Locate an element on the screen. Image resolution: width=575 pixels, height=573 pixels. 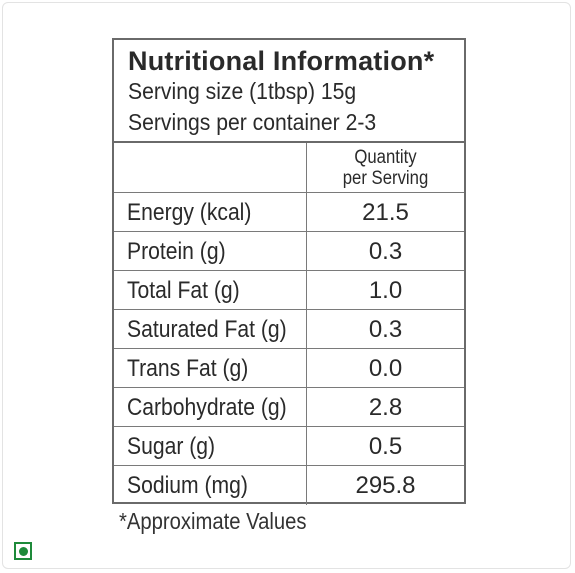
table-row-total-fat: Total Fat (g) 1.0 is located at coordinates (289, 290).